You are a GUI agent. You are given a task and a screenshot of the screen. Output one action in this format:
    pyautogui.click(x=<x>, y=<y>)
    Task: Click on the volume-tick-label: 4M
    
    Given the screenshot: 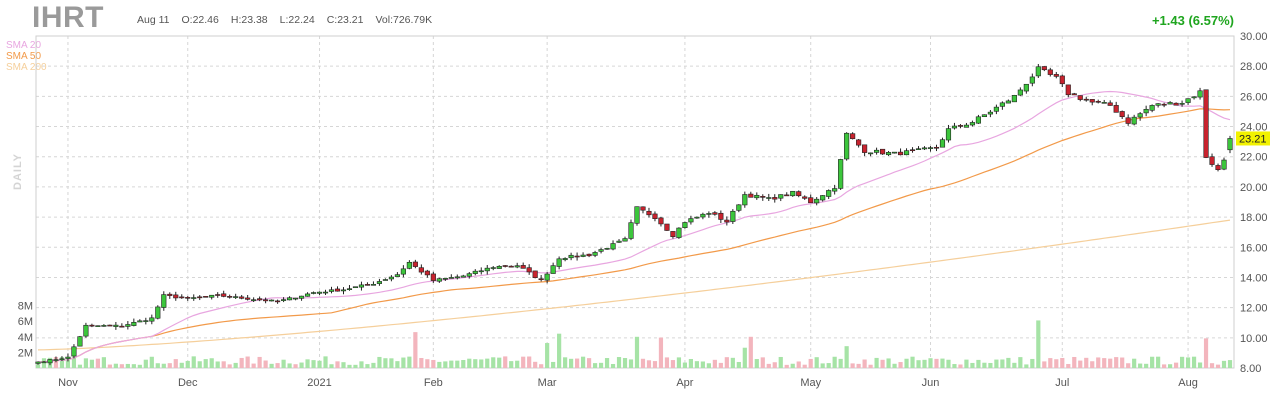 What is the action you would take?
    pyautogui.click(x=25, y=338)
    